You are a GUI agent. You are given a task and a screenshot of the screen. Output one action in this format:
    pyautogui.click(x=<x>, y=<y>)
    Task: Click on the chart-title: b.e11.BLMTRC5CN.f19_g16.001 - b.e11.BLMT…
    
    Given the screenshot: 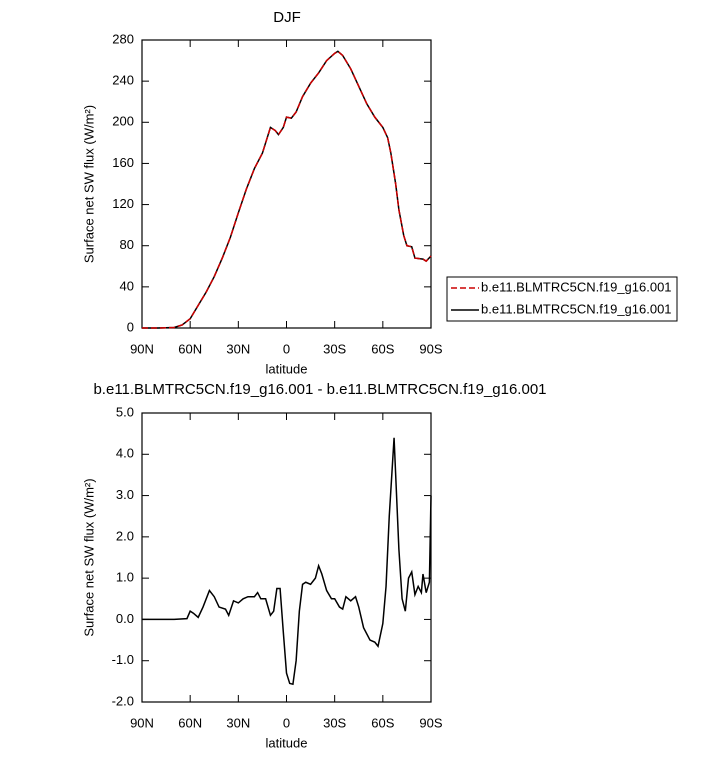 What is the action you would take?
    pyautogui.click(x=319, y=389)
    